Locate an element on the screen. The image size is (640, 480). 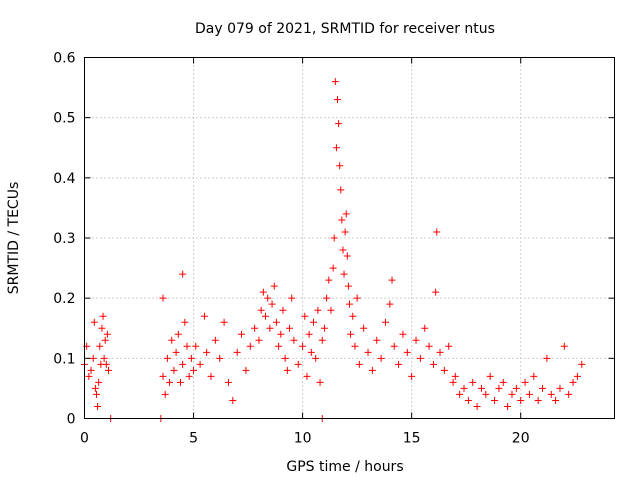
x-tick-label: 20 is located at coordinates (521, 439).